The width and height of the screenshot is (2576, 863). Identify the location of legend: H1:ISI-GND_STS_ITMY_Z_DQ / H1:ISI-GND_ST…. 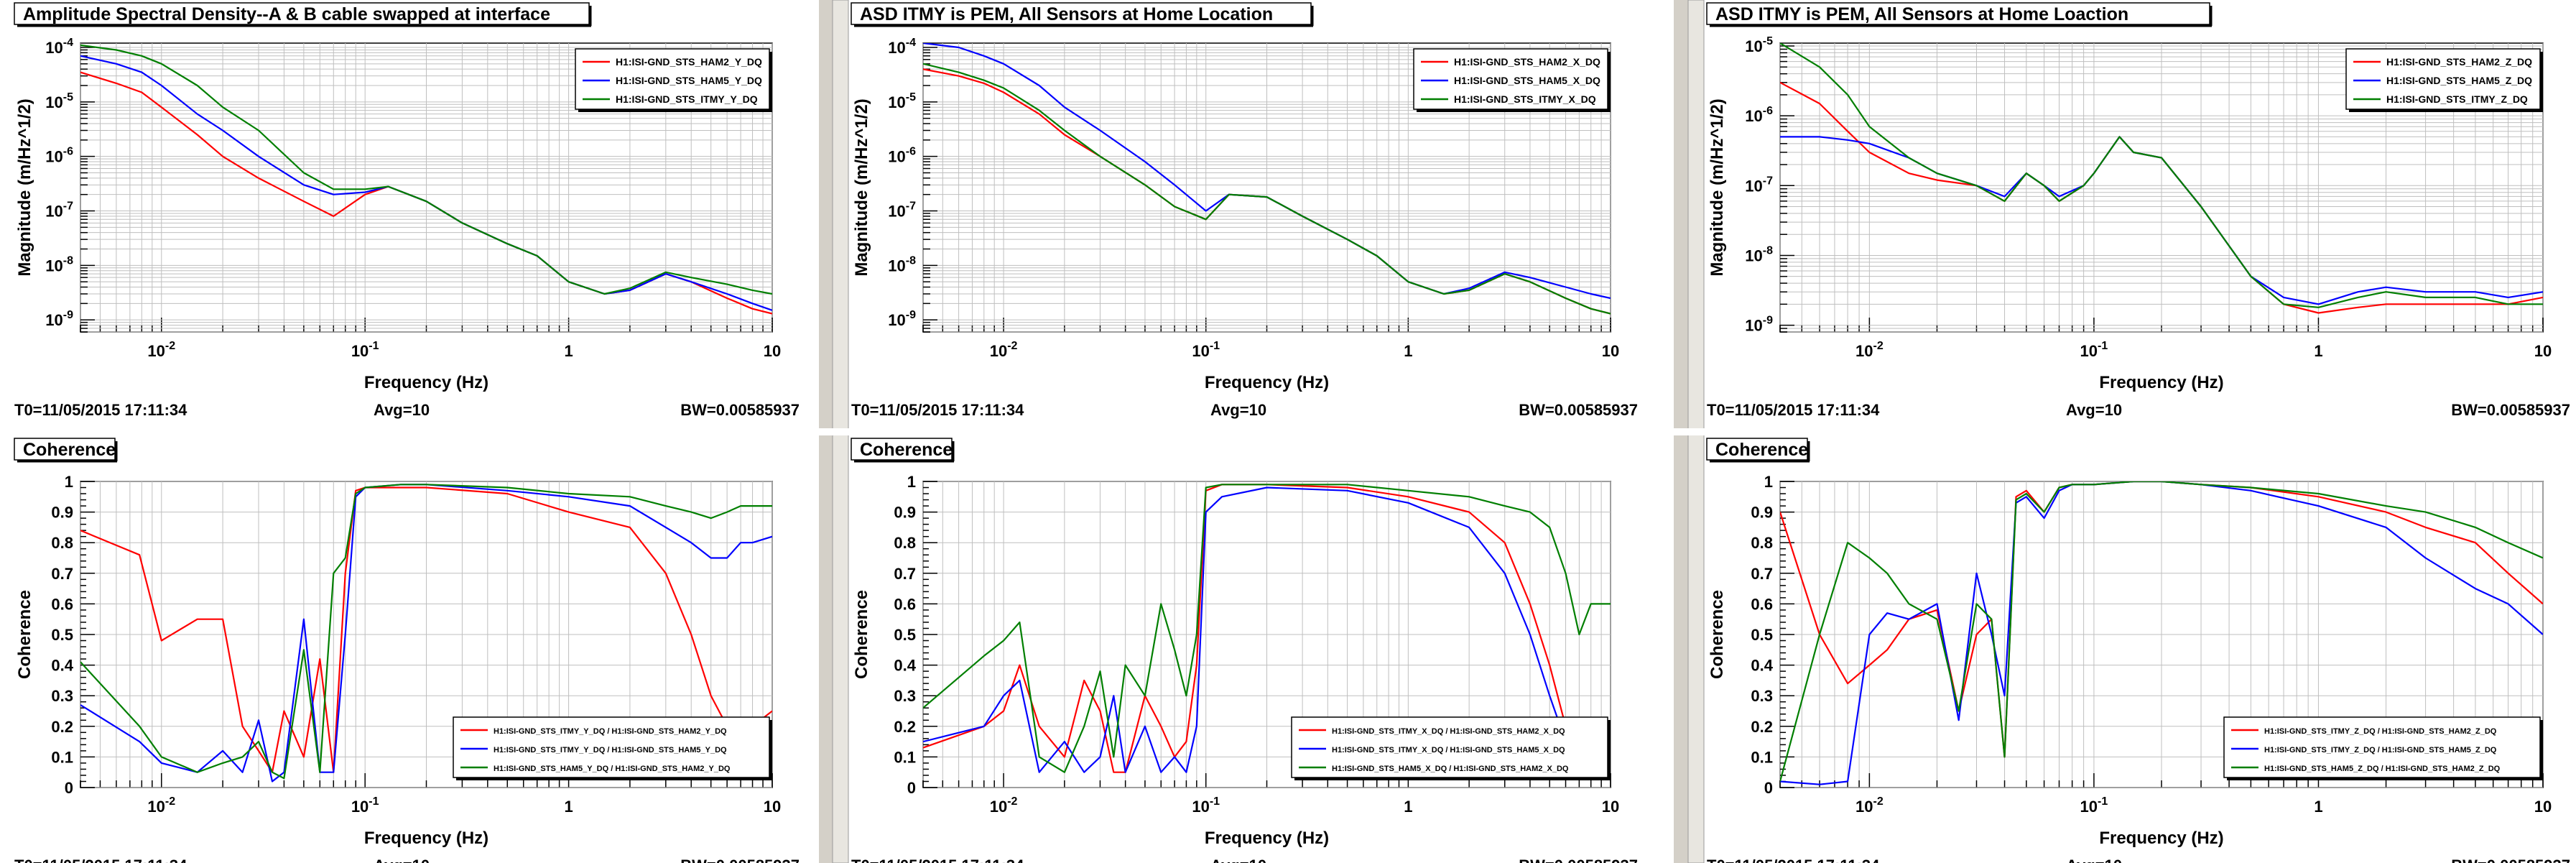
(2383, 748).